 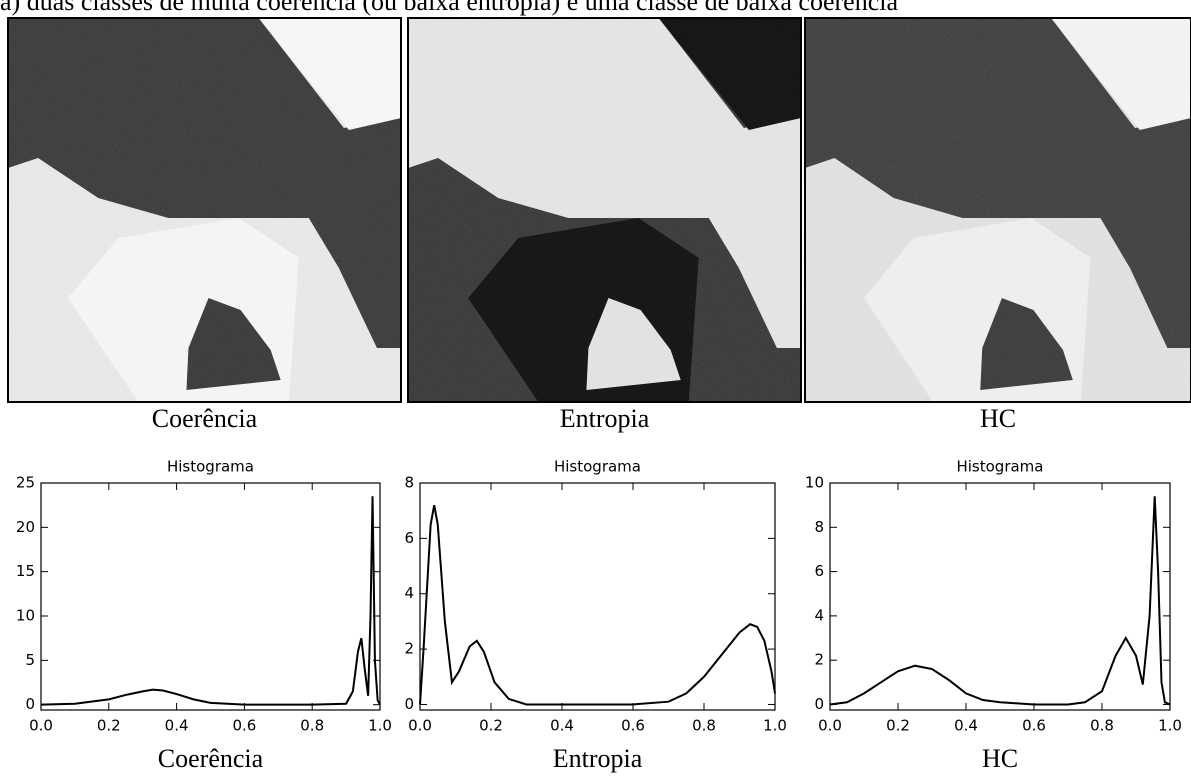 I want to click on image-label: HC, so click(x=998, y=418).